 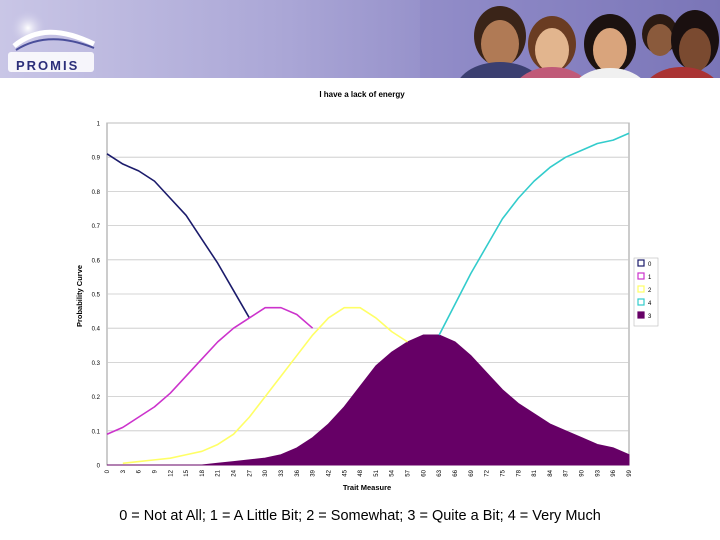 What do you see at coordinates (187, 472) in the screenshot?
I see `x-tick-label: 15` at bounding box center [187, 472].